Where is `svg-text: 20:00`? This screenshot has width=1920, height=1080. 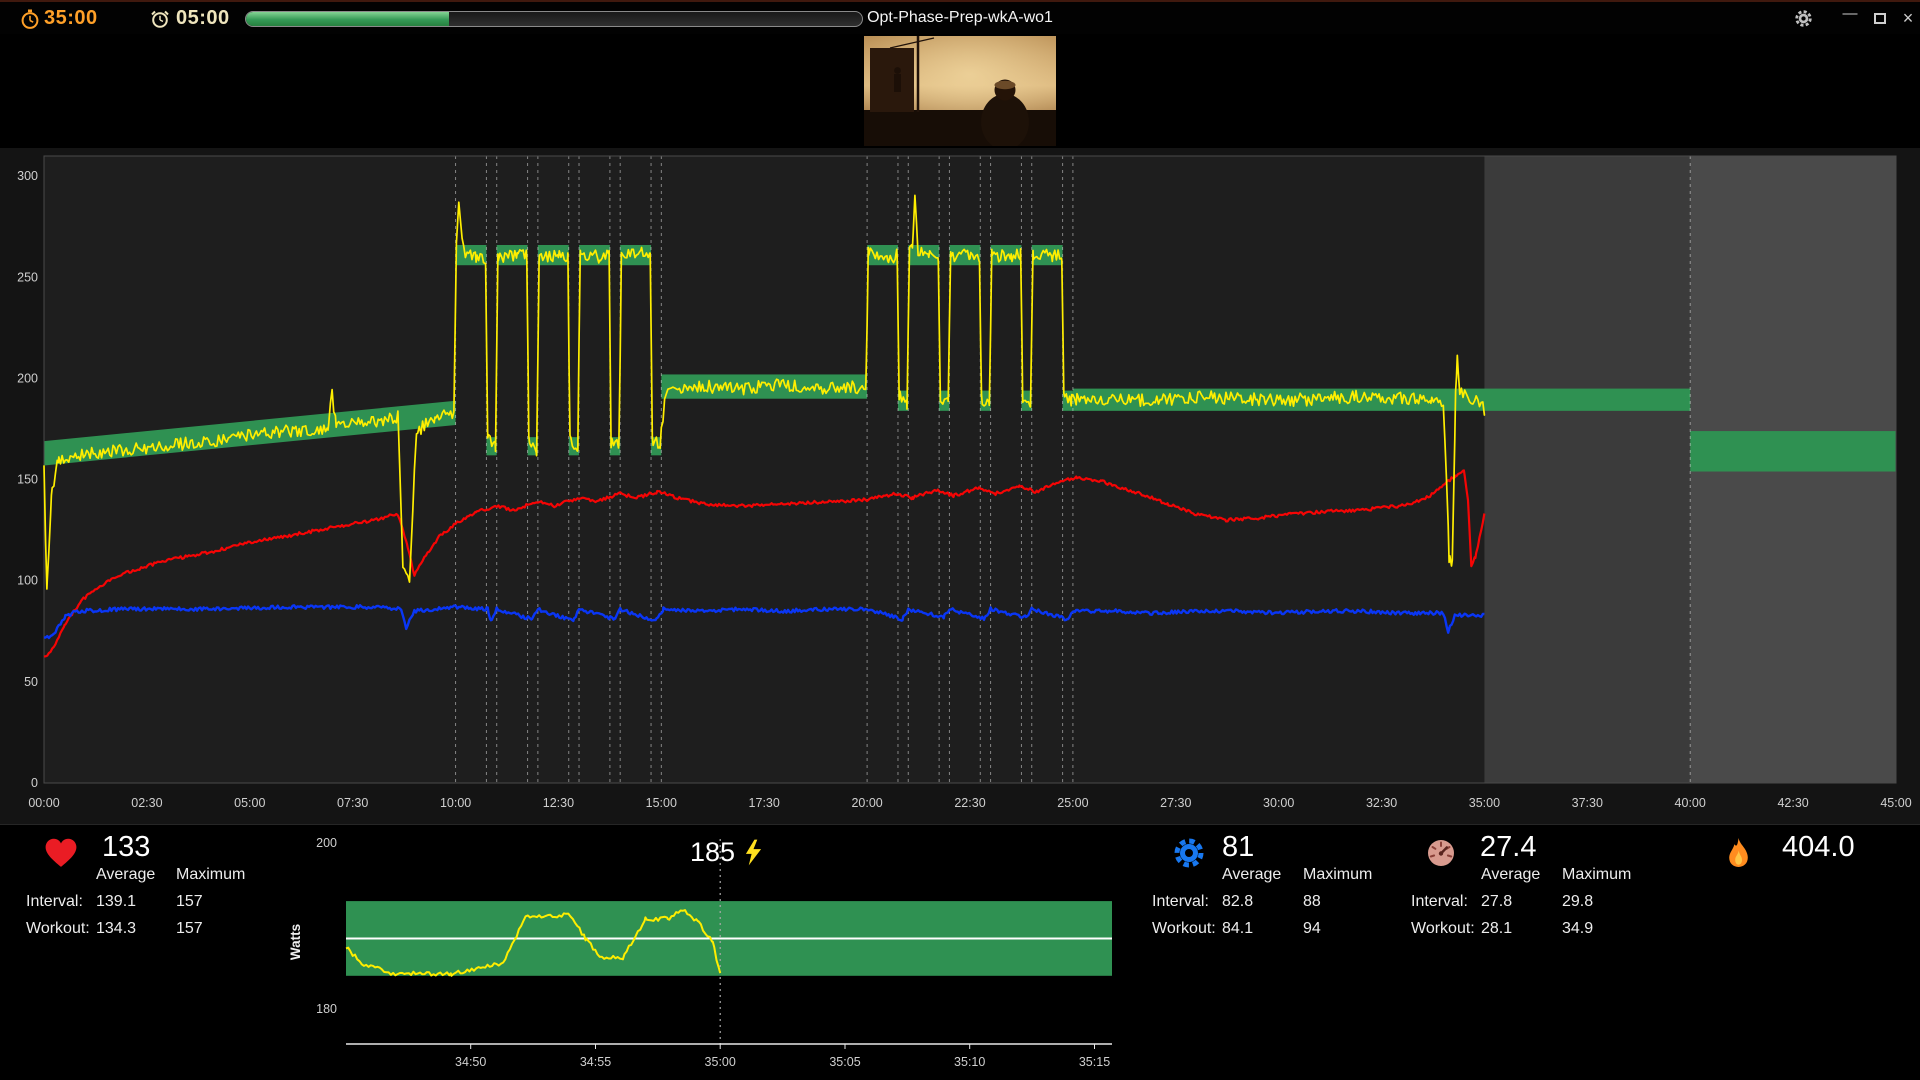
svg-text: 20:00 is located at coordinates (866, 803).